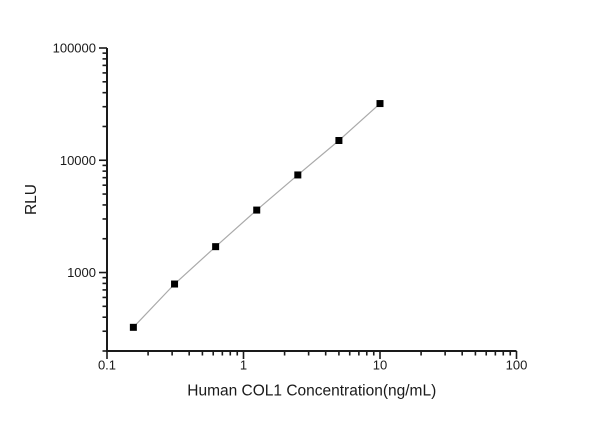 This screenshot has height=421, width=600. What do you see at coordinates (107, 365) in the screenshot?
I see `x-tick-label: 0.1` at bounding box center [107, 365].